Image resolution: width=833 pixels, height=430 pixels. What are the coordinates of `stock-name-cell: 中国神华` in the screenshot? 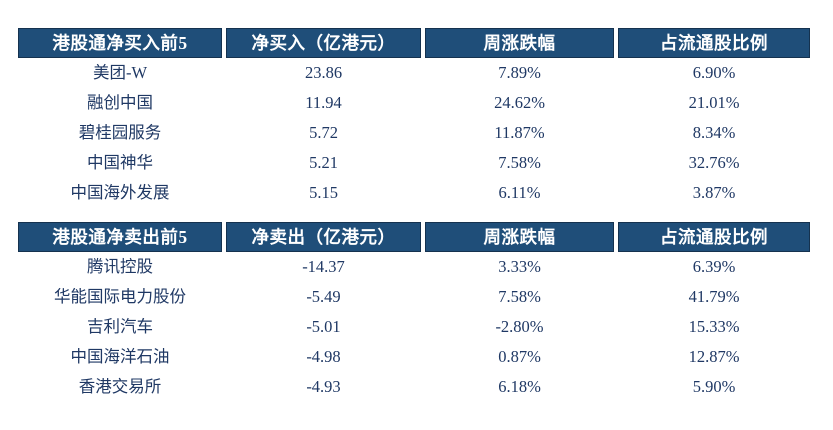 It's located at (120, 162).